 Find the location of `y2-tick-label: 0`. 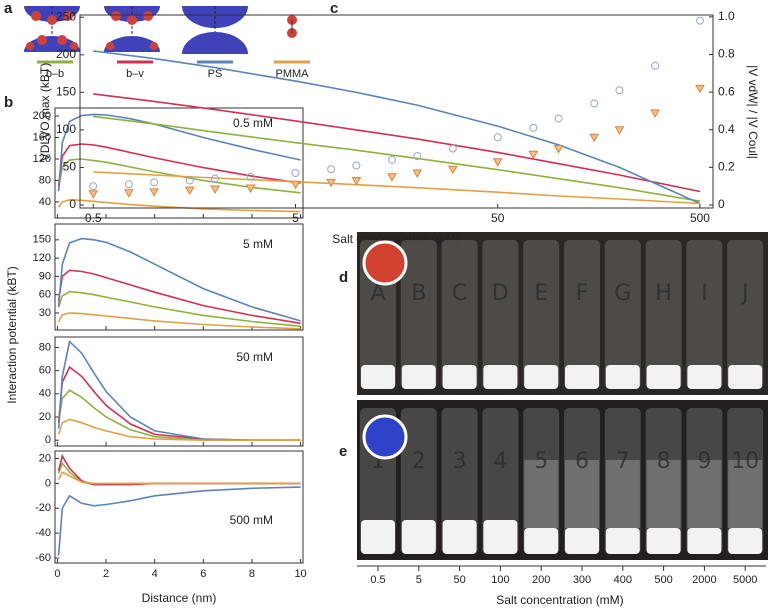

y2-tick-label: 0 is located at coordinates (721, 204).